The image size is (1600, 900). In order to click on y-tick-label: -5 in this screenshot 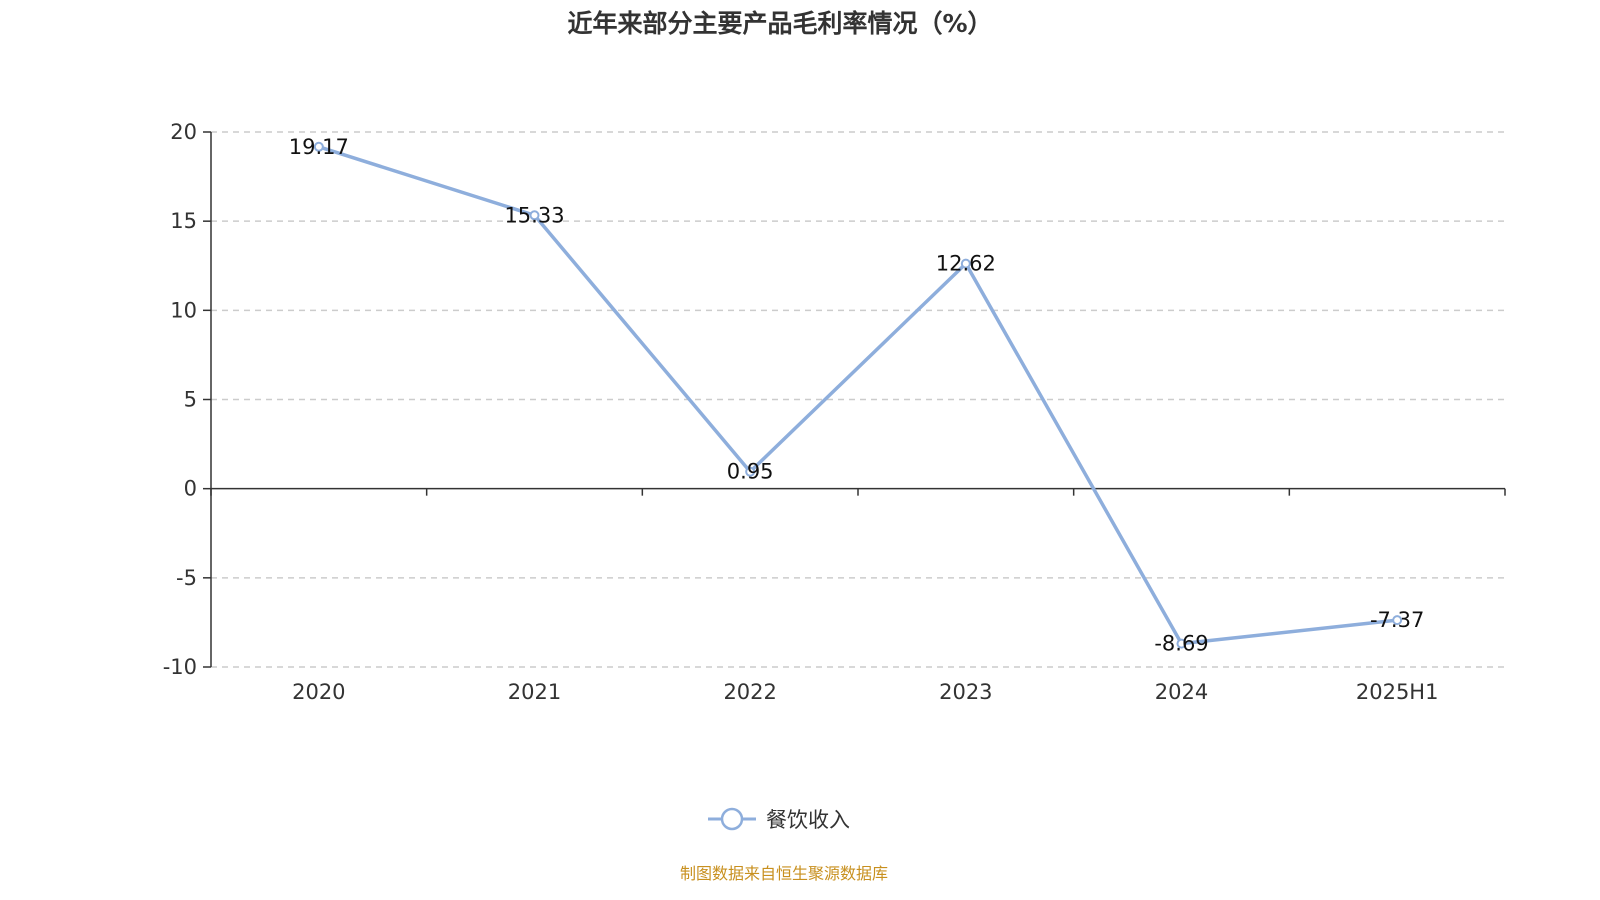, I will do `click(186, 578)`.